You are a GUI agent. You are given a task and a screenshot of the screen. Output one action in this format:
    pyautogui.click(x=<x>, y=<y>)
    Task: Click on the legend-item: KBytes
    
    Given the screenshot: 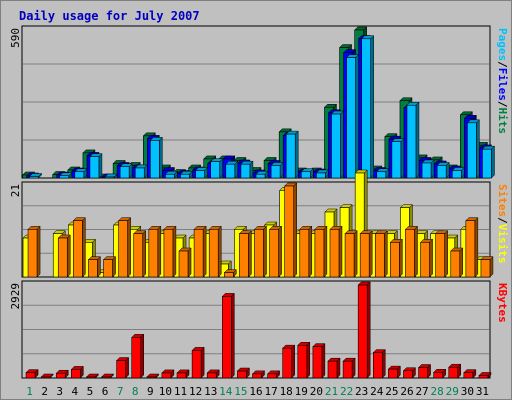 What is the action you would take?
    pyautogui.click(x=502, y=303)
    